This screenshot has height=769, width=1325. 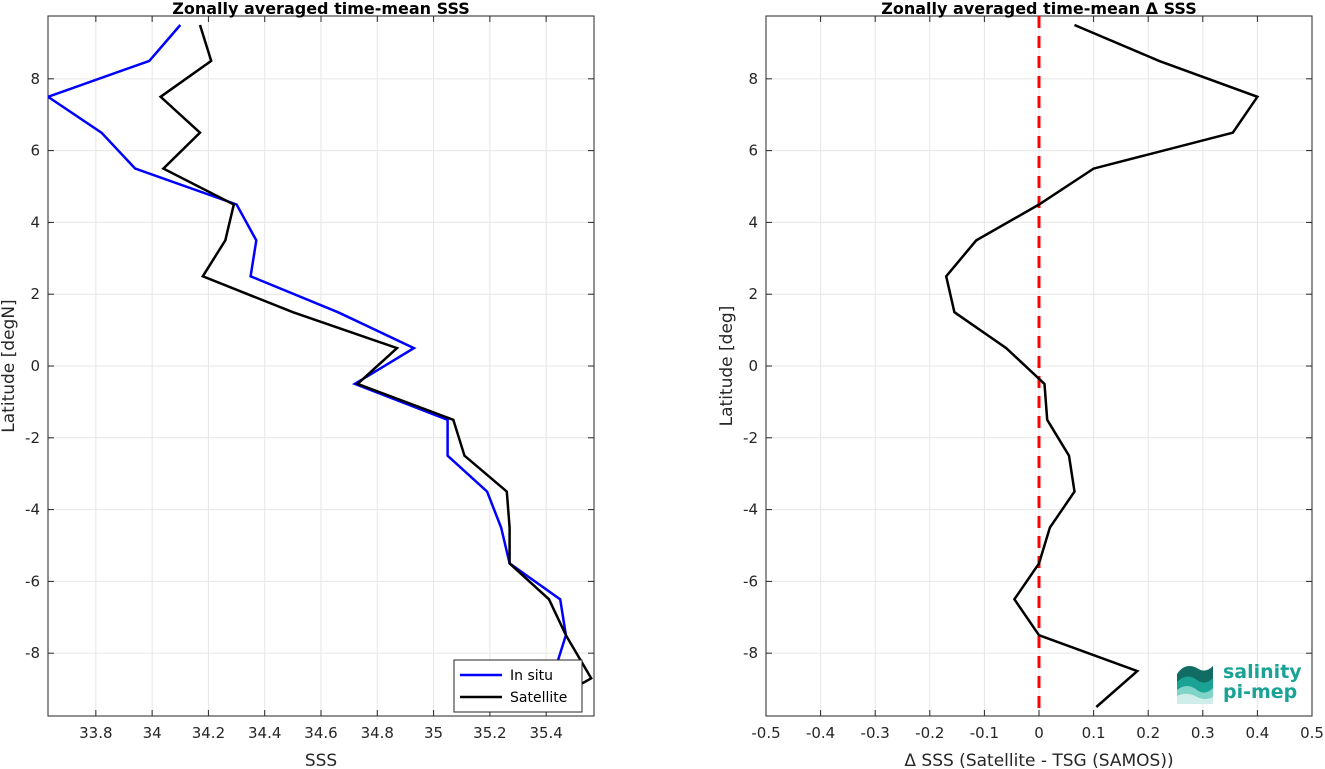 What do you see at coordinates (9, 365) in the screenshot?
I see `y-axis-label: Latitude [degN]` at bounding box center [9, 365].